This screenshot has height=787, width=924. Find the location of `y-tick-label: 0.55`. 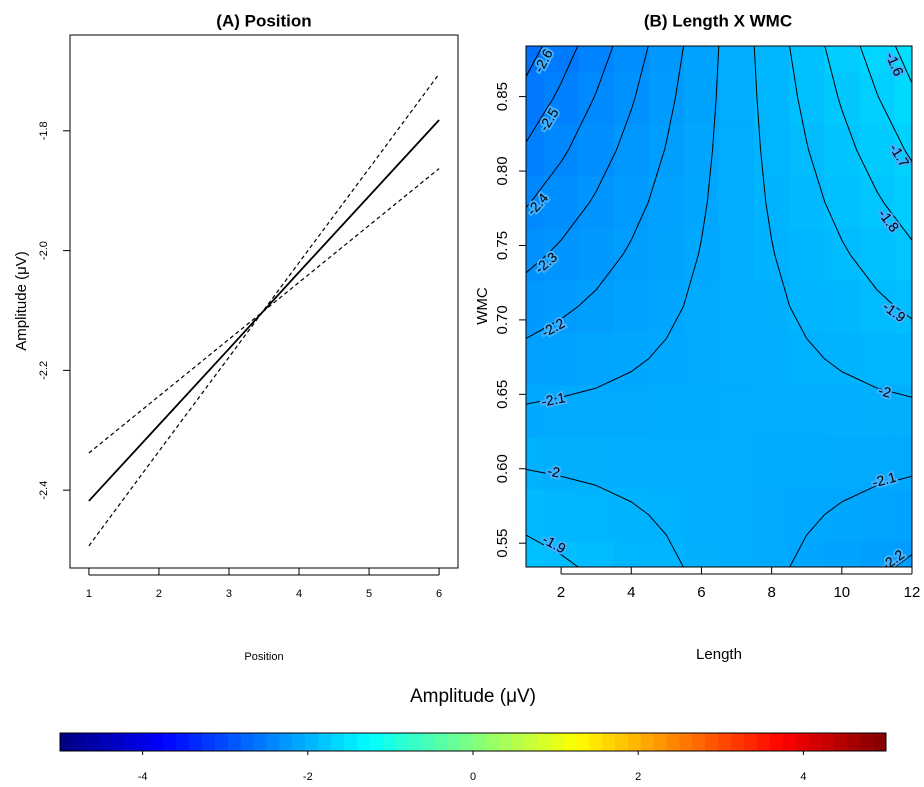

y-tick-label: 0.55 is located at coordinates (502, 543).